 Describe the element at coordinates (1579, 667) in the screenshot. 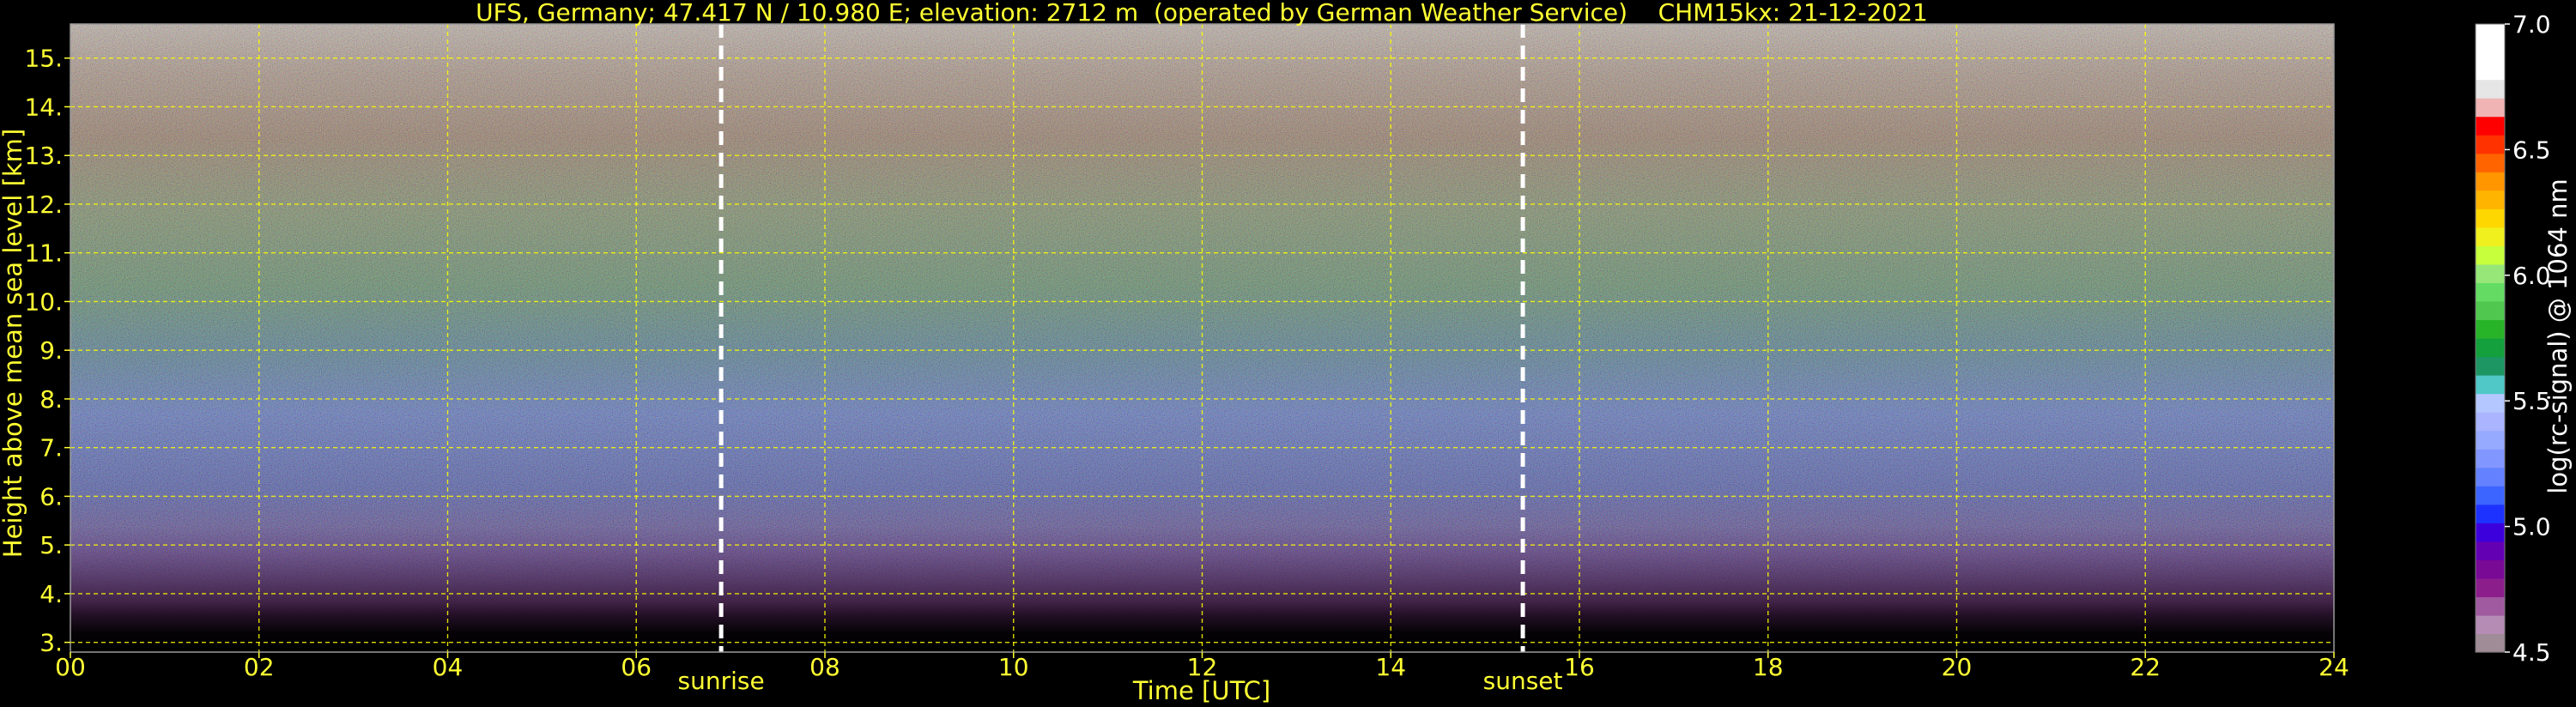

I see `x-tick-label: 16` at that location.